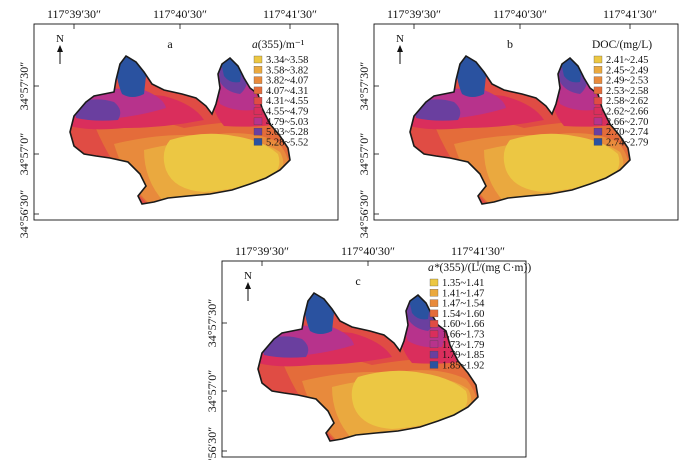 The width and height of the screenshot is (692, 465). What do you see at coordinates (434, 268) in the screenshot?
I see `legend-title-variable: a*` at bounding box center [434, 268].